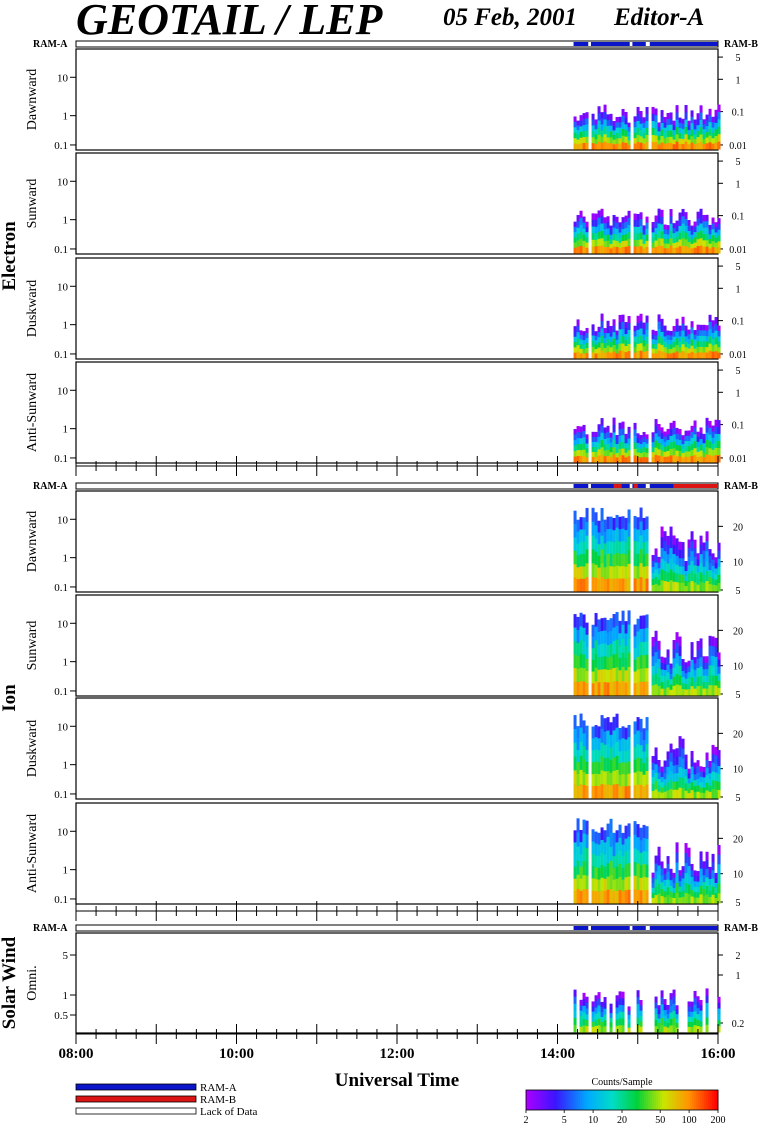 This screenshot has height=1128, width=762. Describe the element at coordinates (564, 1120) in the screenshot. I see `colorbar-tick-label: 5` at that location.